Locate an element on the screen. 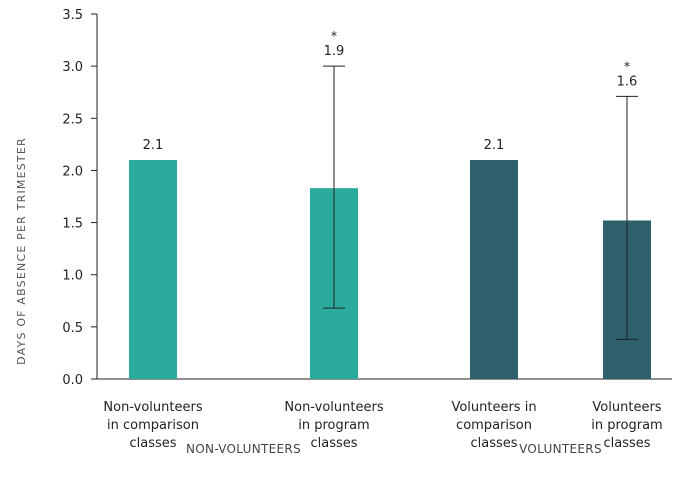 The width and height of the screenshot is (689, 485). y-tick-label: 0.0 is located at coordinates (72, 380).